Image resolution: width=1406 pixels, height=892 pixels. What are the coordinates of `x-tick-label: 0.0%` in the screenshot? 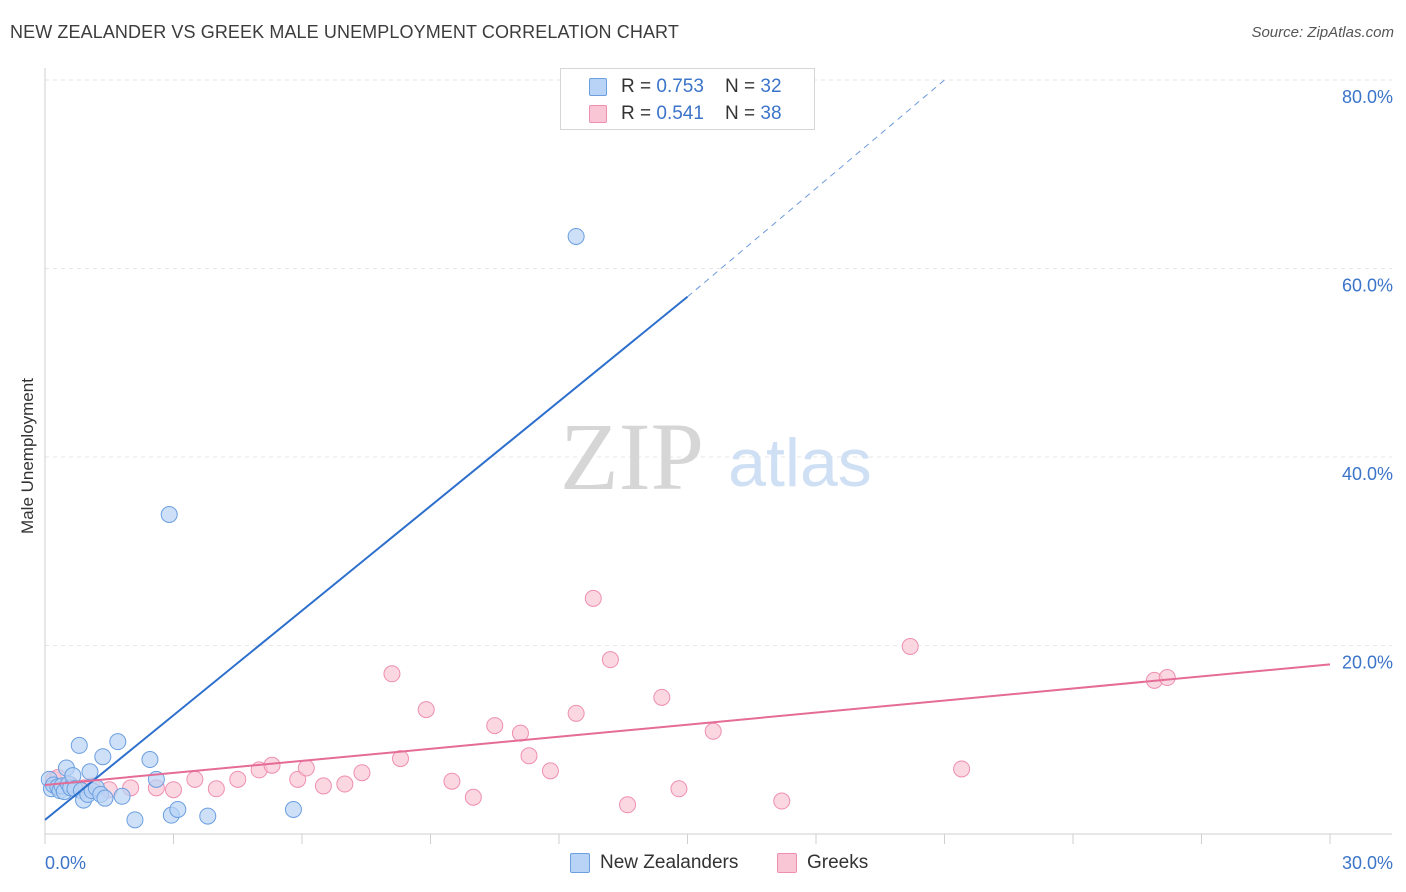 It's located at (65, 863).